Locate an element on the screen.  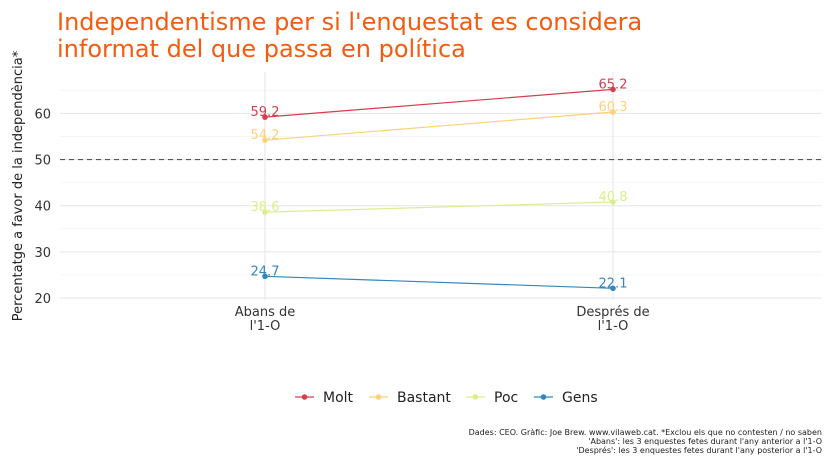
series-poc: 38.6 40.8 is located at coordinates (439, 202).